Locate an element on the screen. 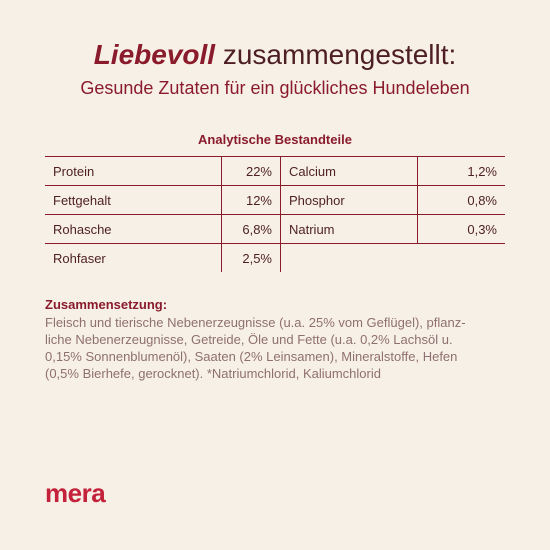  table-row: Rohasche 6,8% Natrium 0,3% is located at coordinates (275, 229).